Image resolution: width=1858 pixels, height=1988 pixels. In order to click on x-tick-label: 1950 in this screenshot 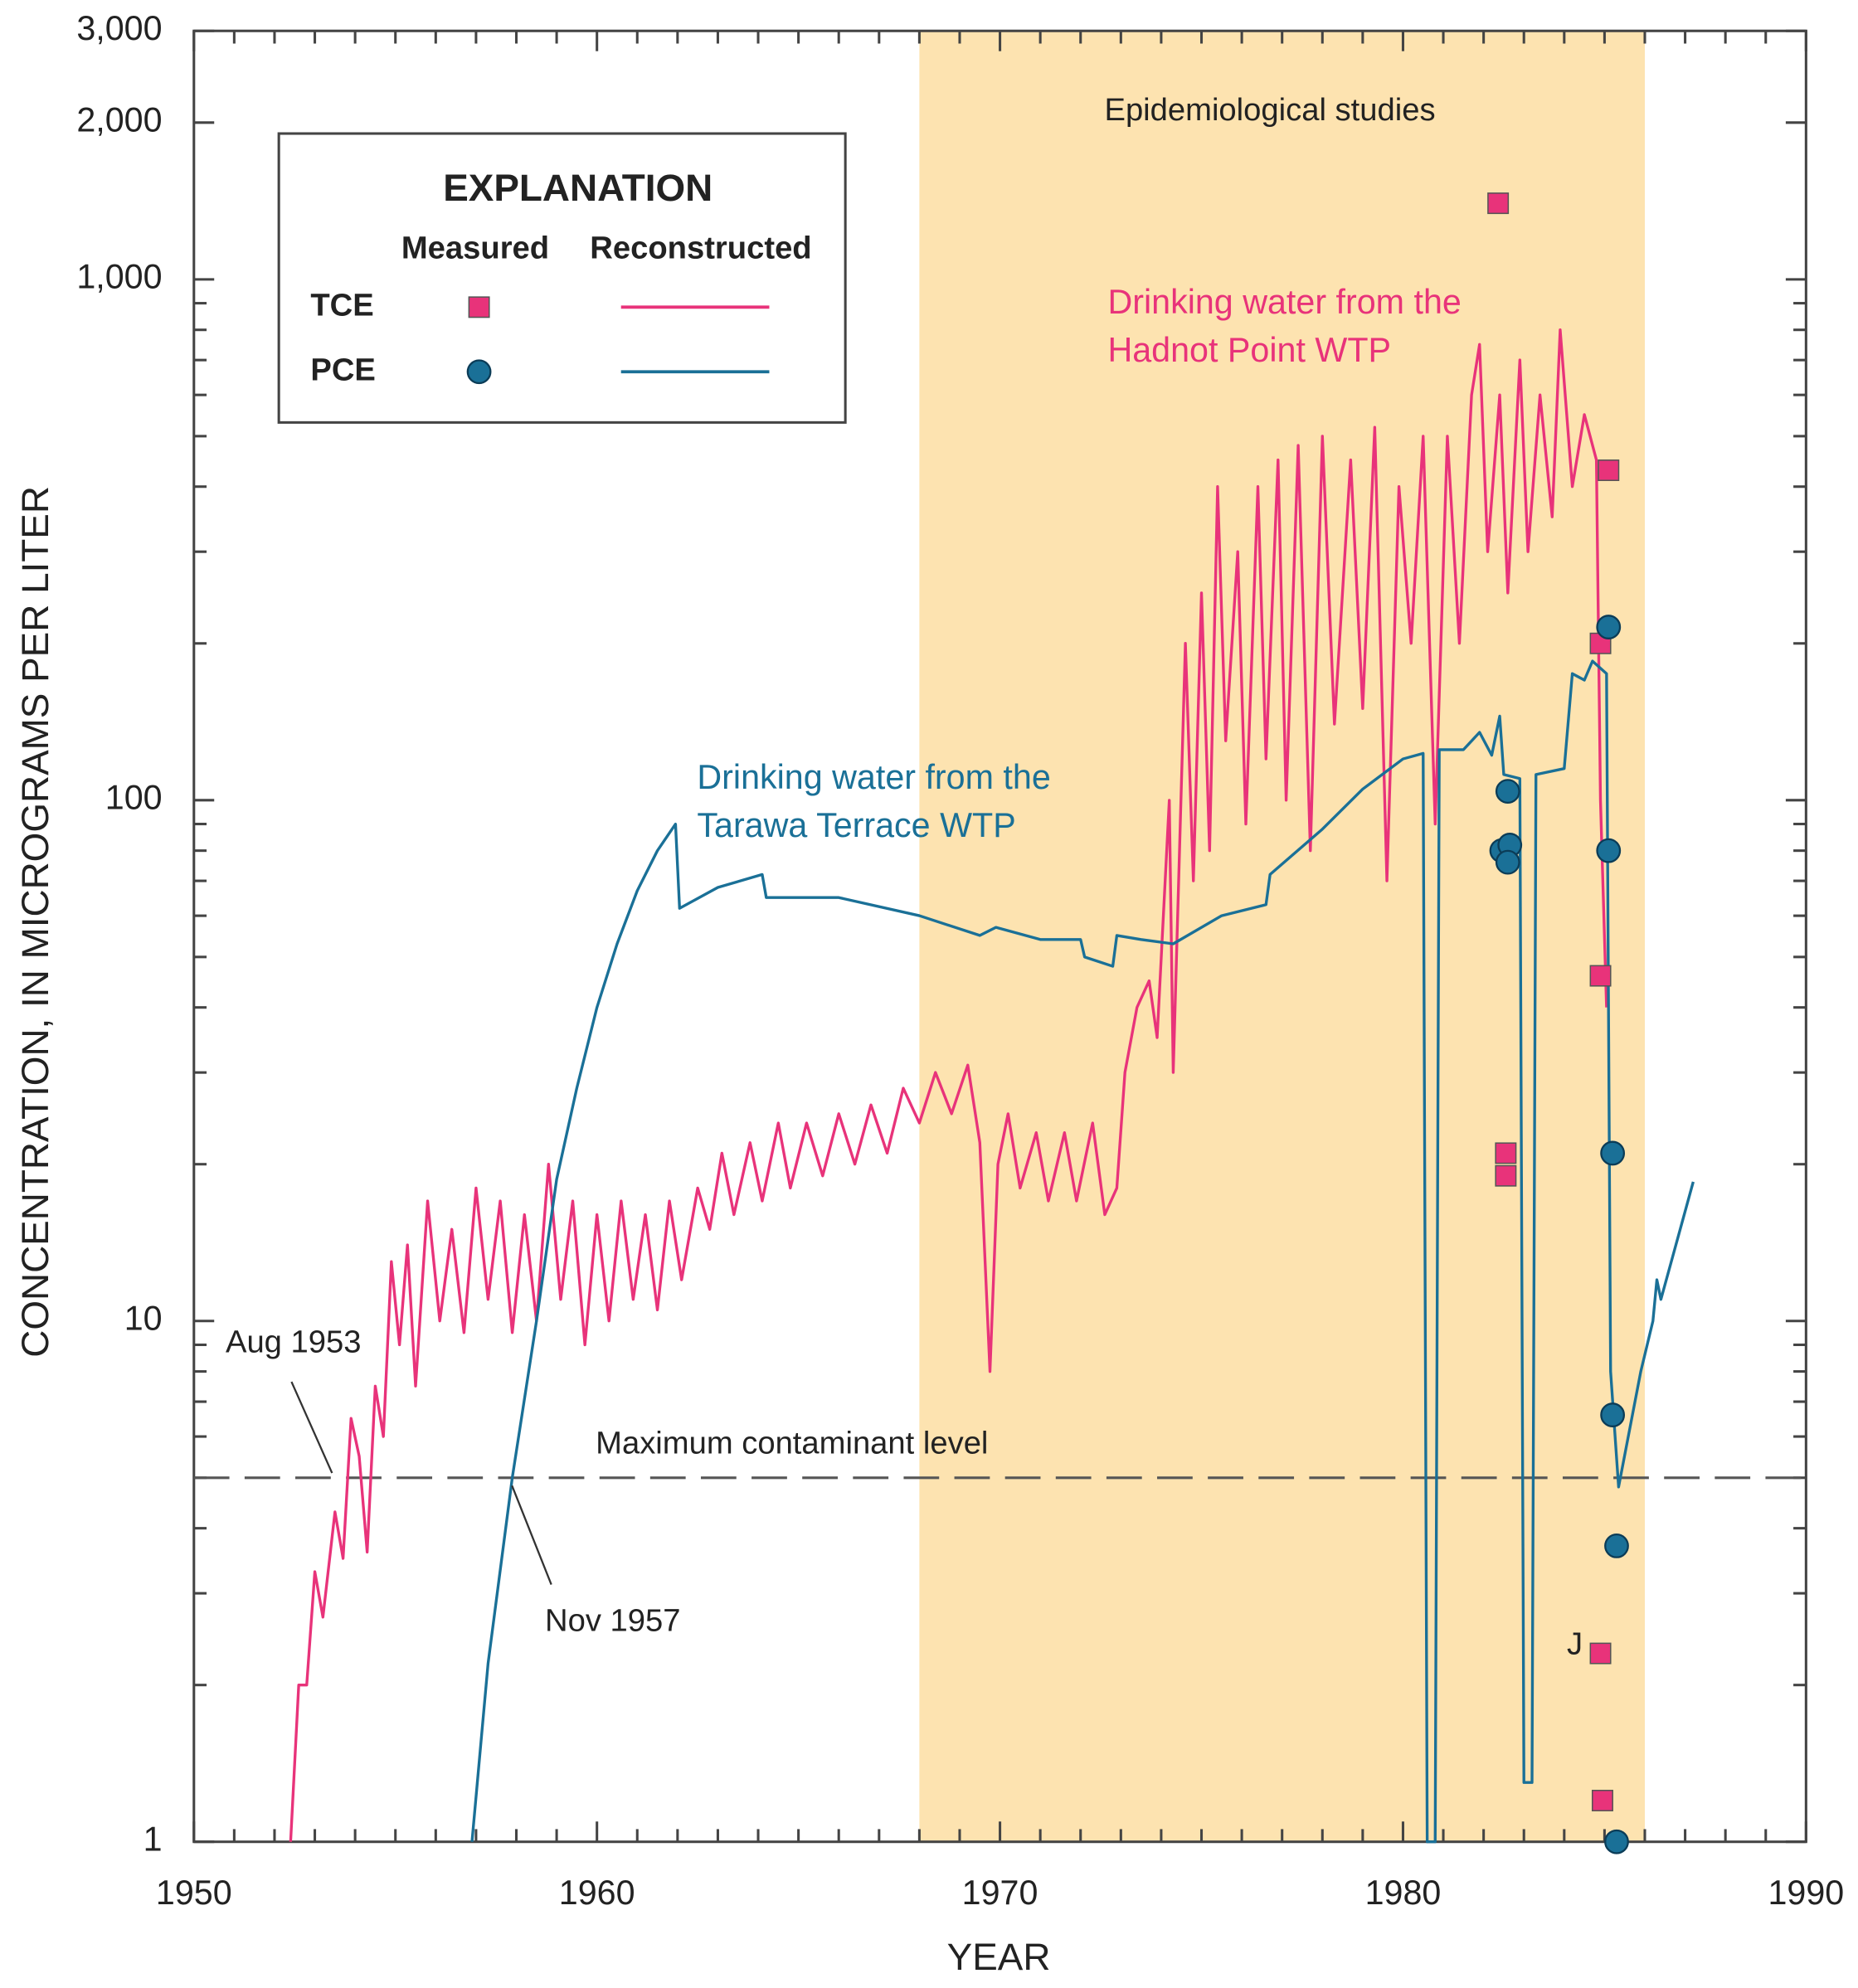, I will do `click(194, 1893)`.